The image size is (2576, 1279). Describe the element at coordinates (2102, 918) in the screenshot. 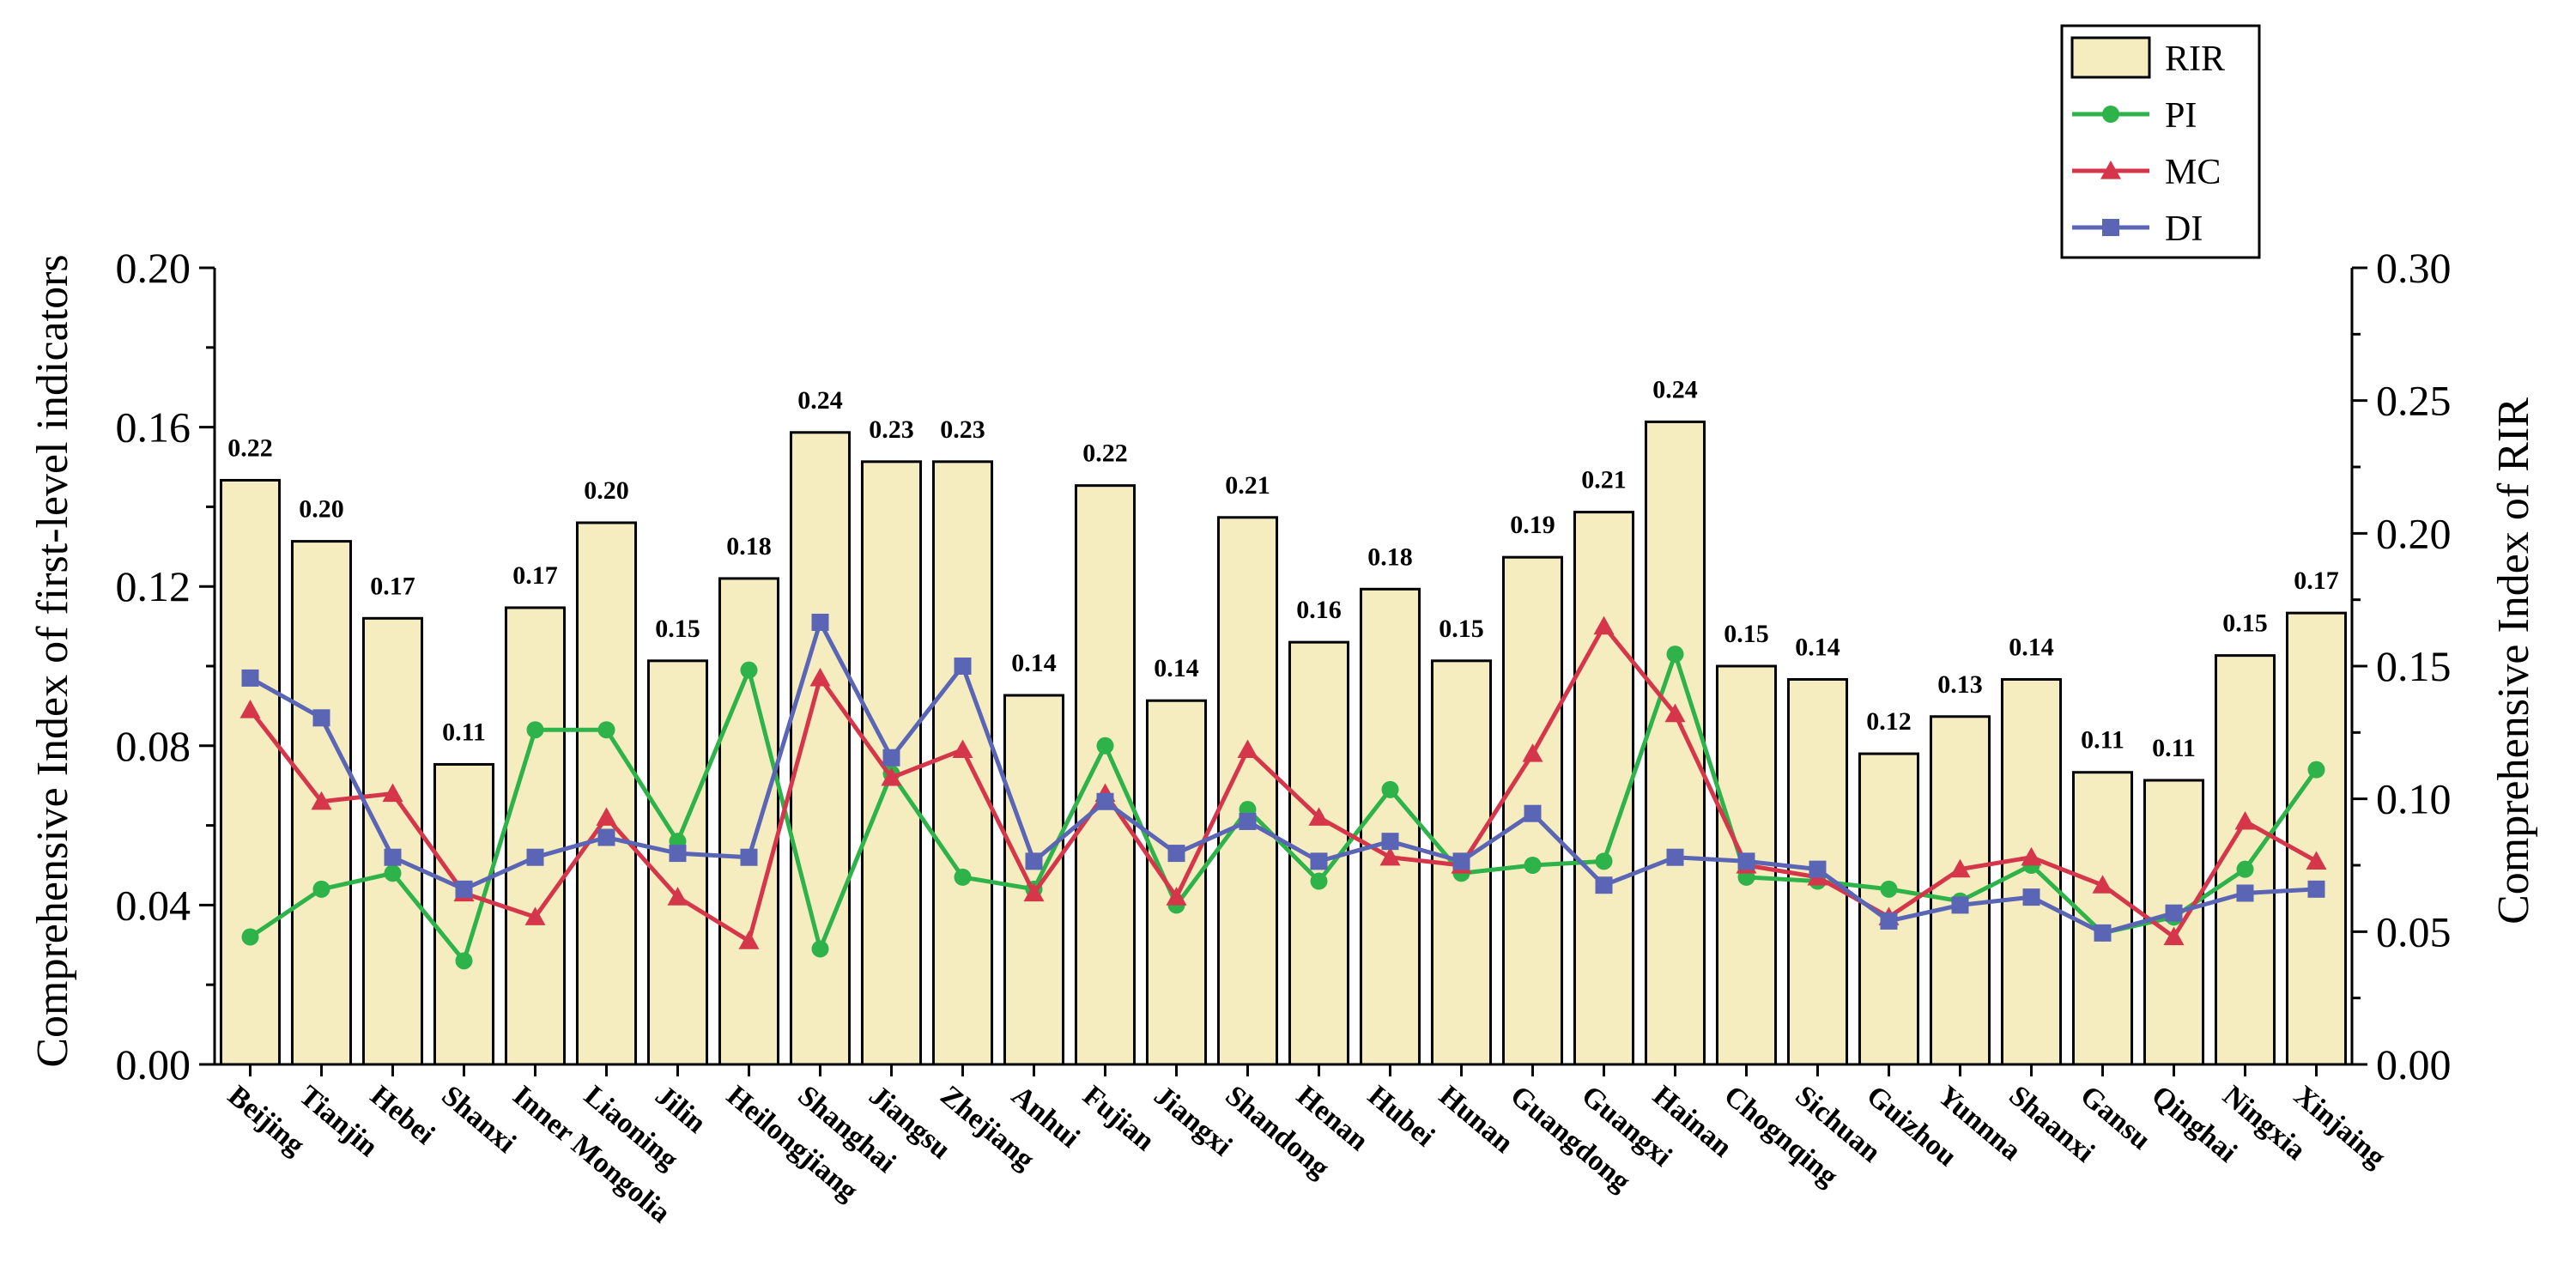

I see `bar-gansu` at that location.